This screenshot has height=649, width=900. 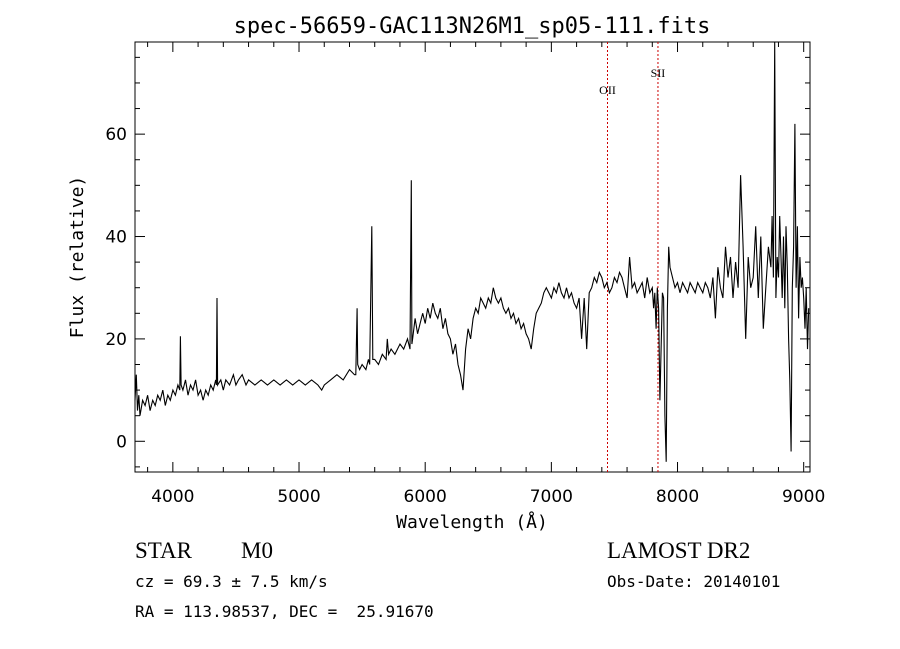 I want to click on y-tick-label: 0, so click(x=121, y=442).